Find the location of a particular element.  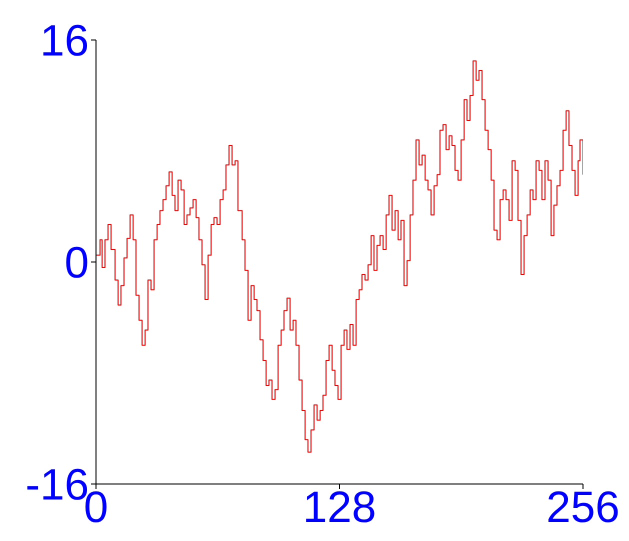

x-tick-label: 128 is located at coordinates (339, 507).